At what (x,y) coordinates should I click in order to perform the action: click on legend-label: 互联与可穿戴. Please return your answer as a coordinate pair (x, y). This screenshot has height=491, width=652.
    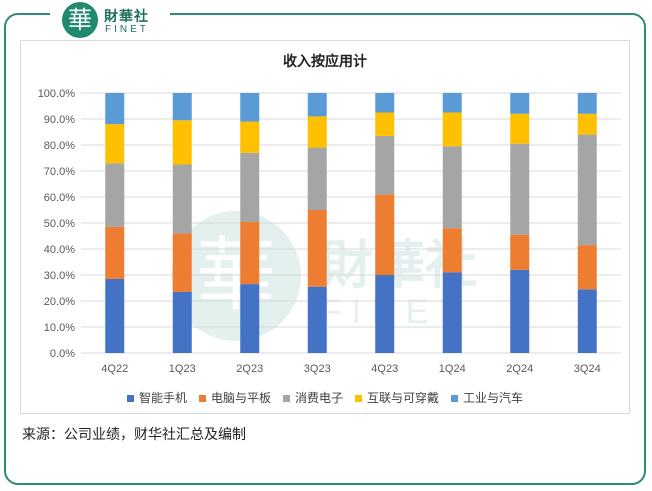
    Looking at the image, I should click on (403, 398).